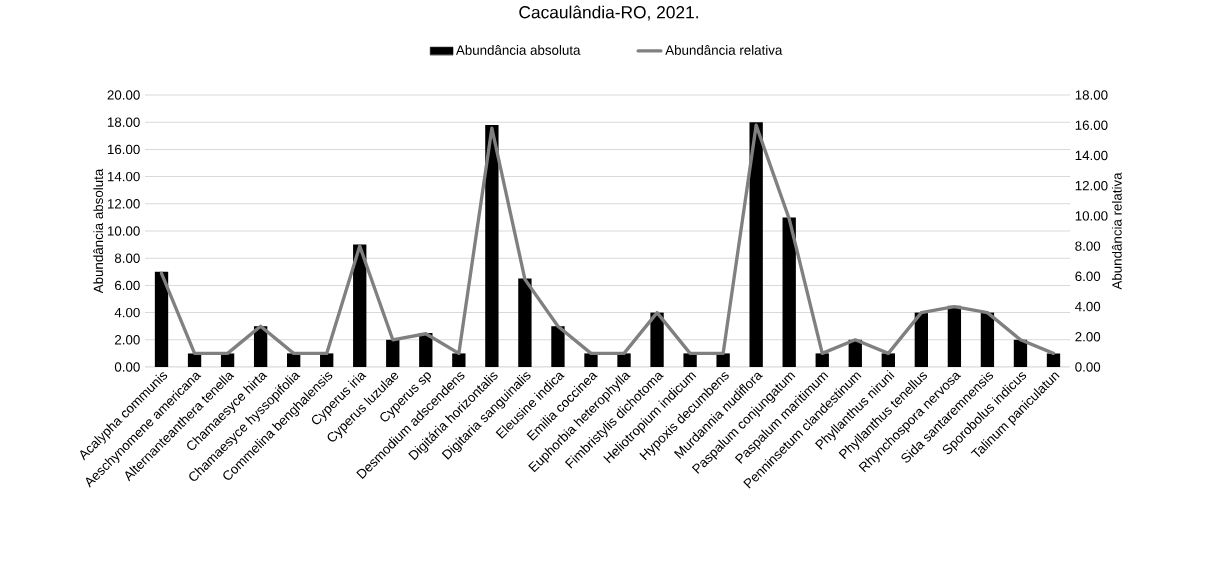  Describe the element at coordinates (608, 13) in the screenshot. I see `chart-title: Cacaulândia-RO, 2021.` at that location.